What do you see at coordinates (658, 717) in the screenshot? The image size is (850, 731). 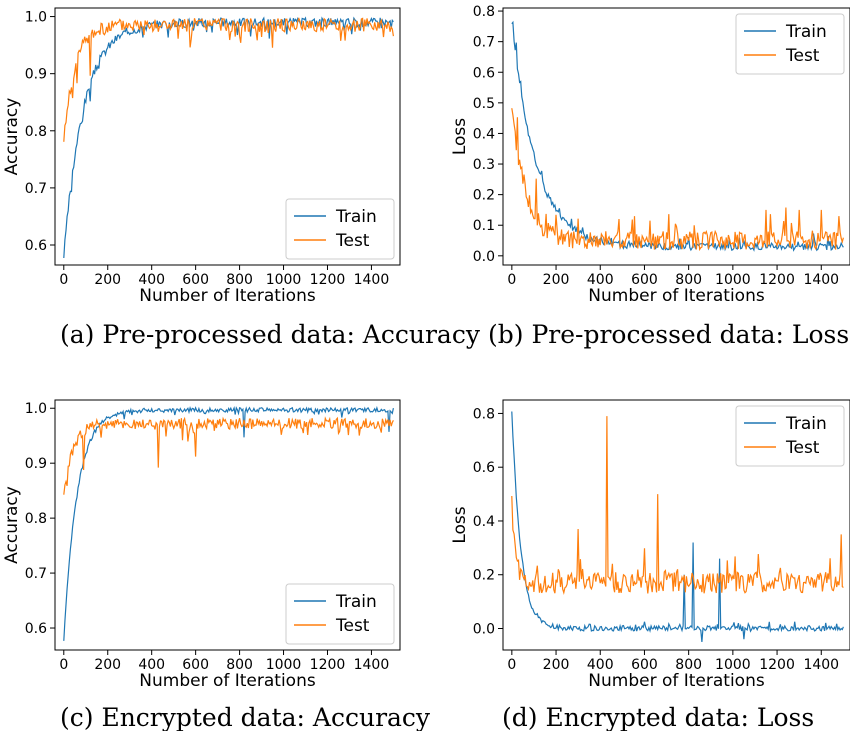 I see `figure-caption: (d) Encrypted data: Loss` at bounding box center [658, 717].